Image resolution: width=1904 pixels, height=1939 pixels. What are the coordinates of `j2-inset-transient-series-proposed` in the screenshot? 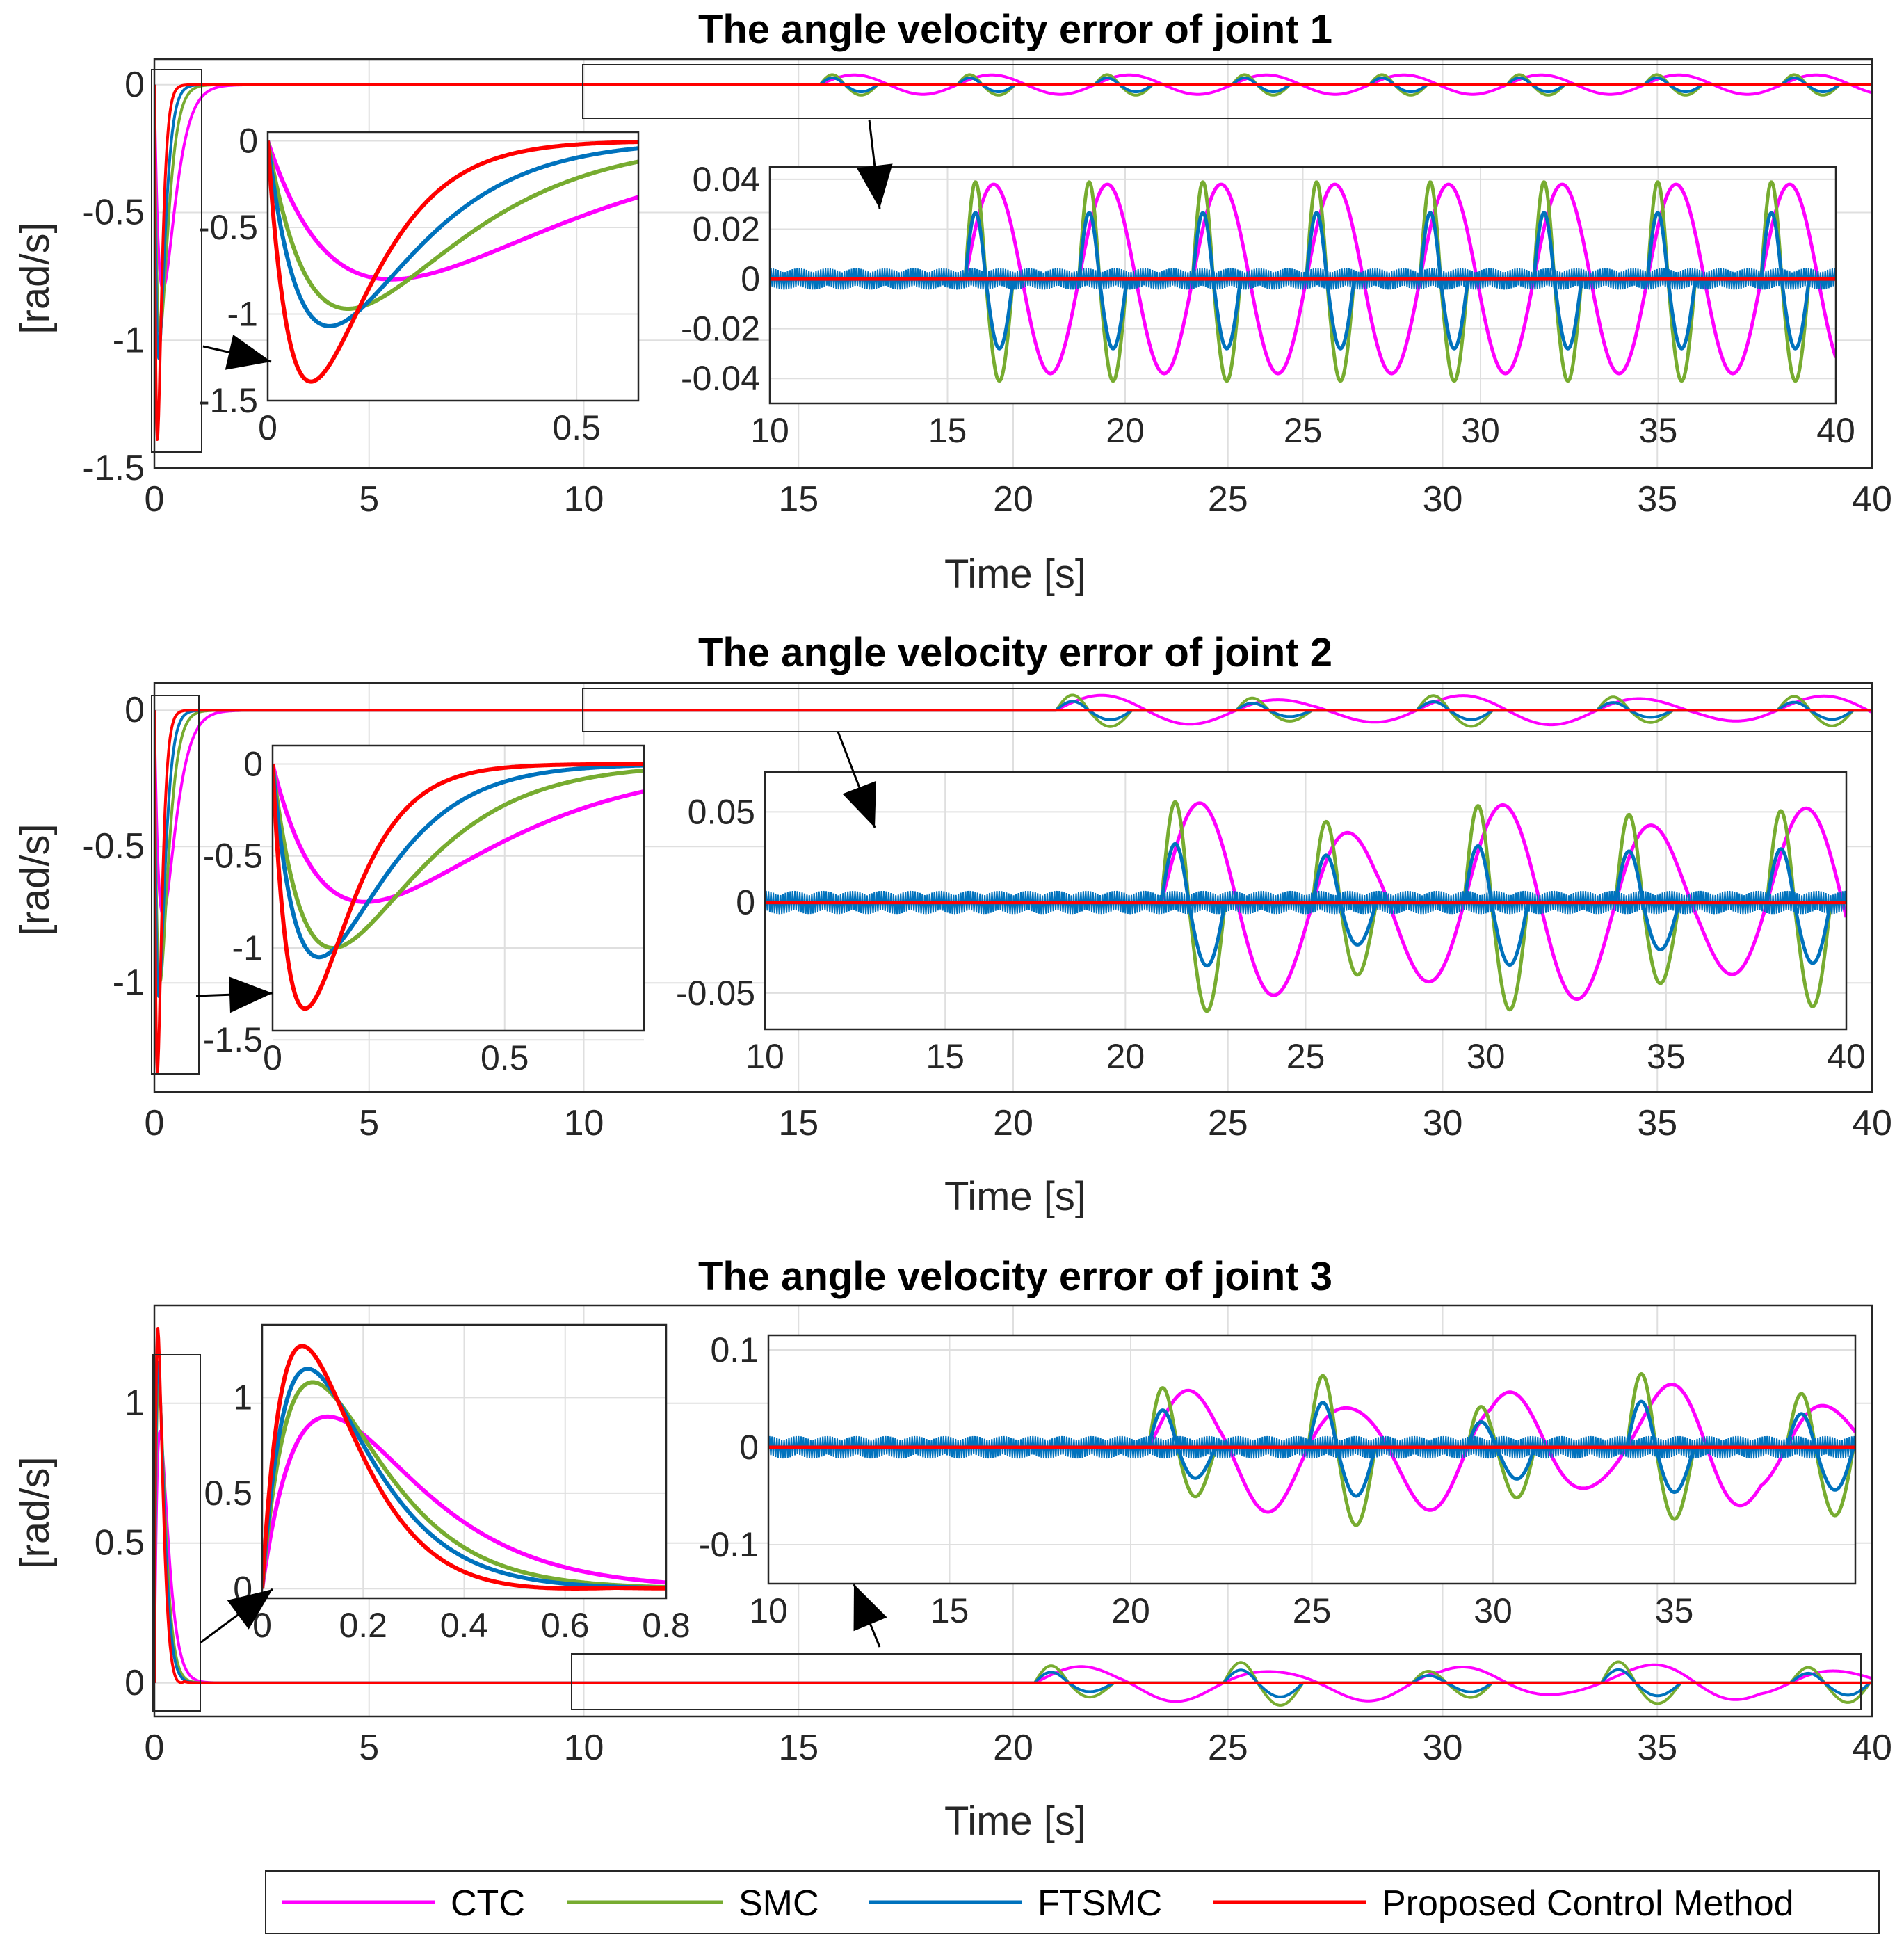 It's located at (458, 886).